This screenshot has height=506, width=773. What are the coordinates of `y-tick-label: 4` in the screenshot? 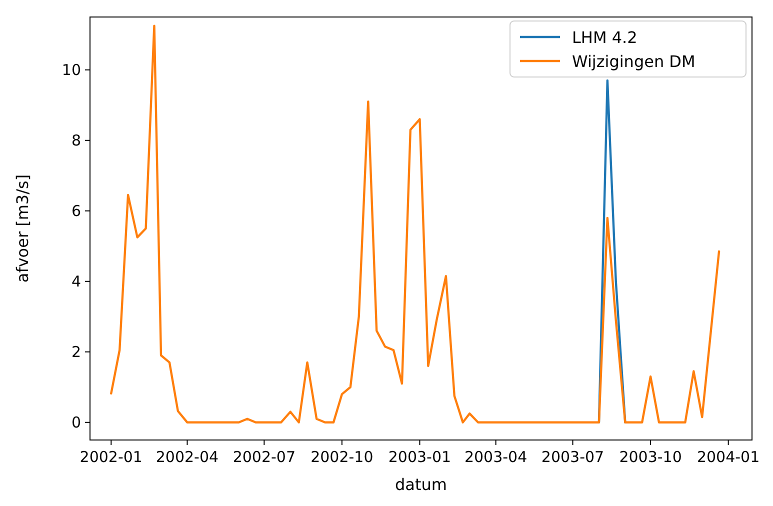 It's located at (76, 281).